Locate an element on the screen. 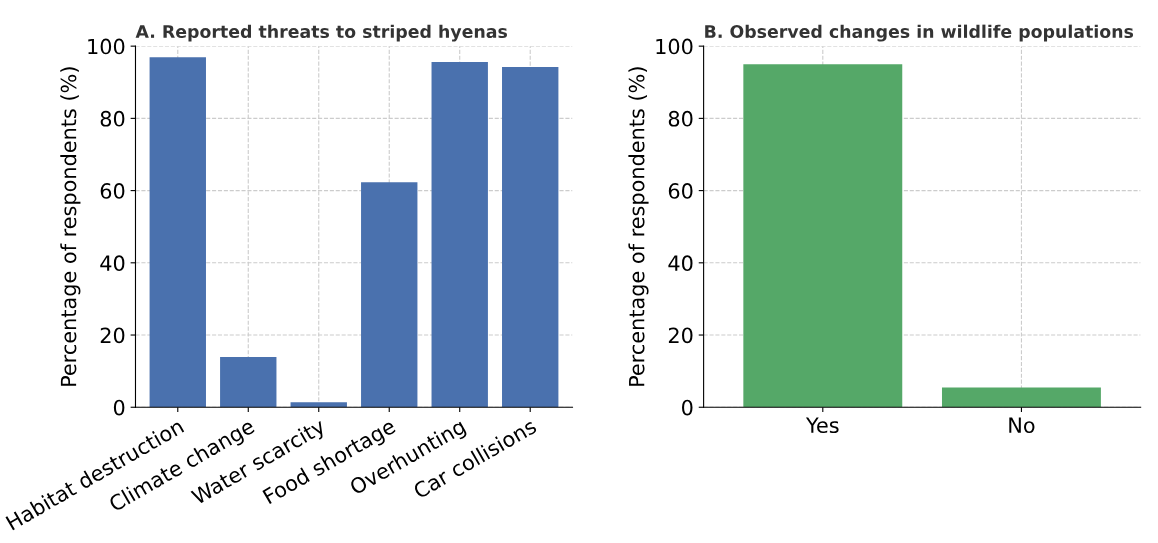 Image resolution: width=1158 pixels, height=543 pixels. chart-title: B. Observed changes in wildlife populations is located at coordinates (919, 33).